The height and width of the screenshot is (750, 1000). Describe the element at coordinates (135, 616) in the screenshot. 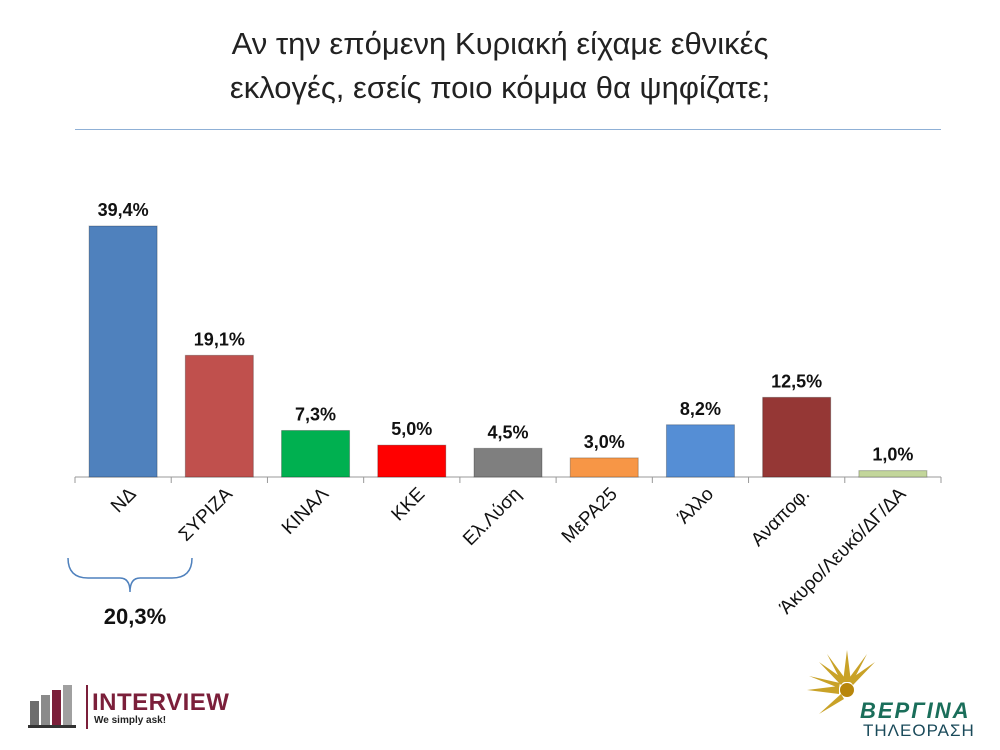

I see `gap-annotation-label: 20,3%` at that location.